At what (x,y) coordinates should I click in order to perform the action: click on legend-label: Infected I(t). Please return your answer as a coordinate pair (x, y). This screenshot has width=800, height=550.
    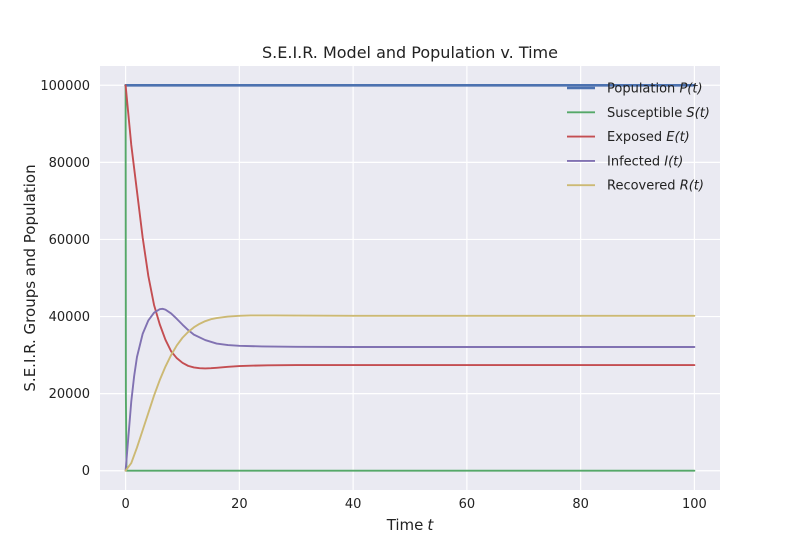
    Looking at the image, I should click on (645, 161).